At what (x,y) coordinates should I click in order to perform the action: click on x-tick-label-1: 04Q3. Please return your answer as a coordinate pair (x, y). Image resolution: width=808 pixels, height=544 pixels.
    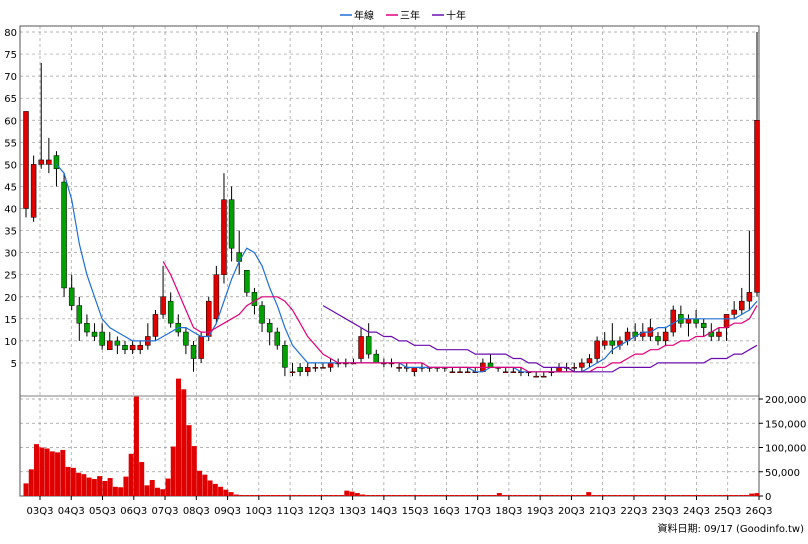
    Looking at the image, I should click on (71, 511).